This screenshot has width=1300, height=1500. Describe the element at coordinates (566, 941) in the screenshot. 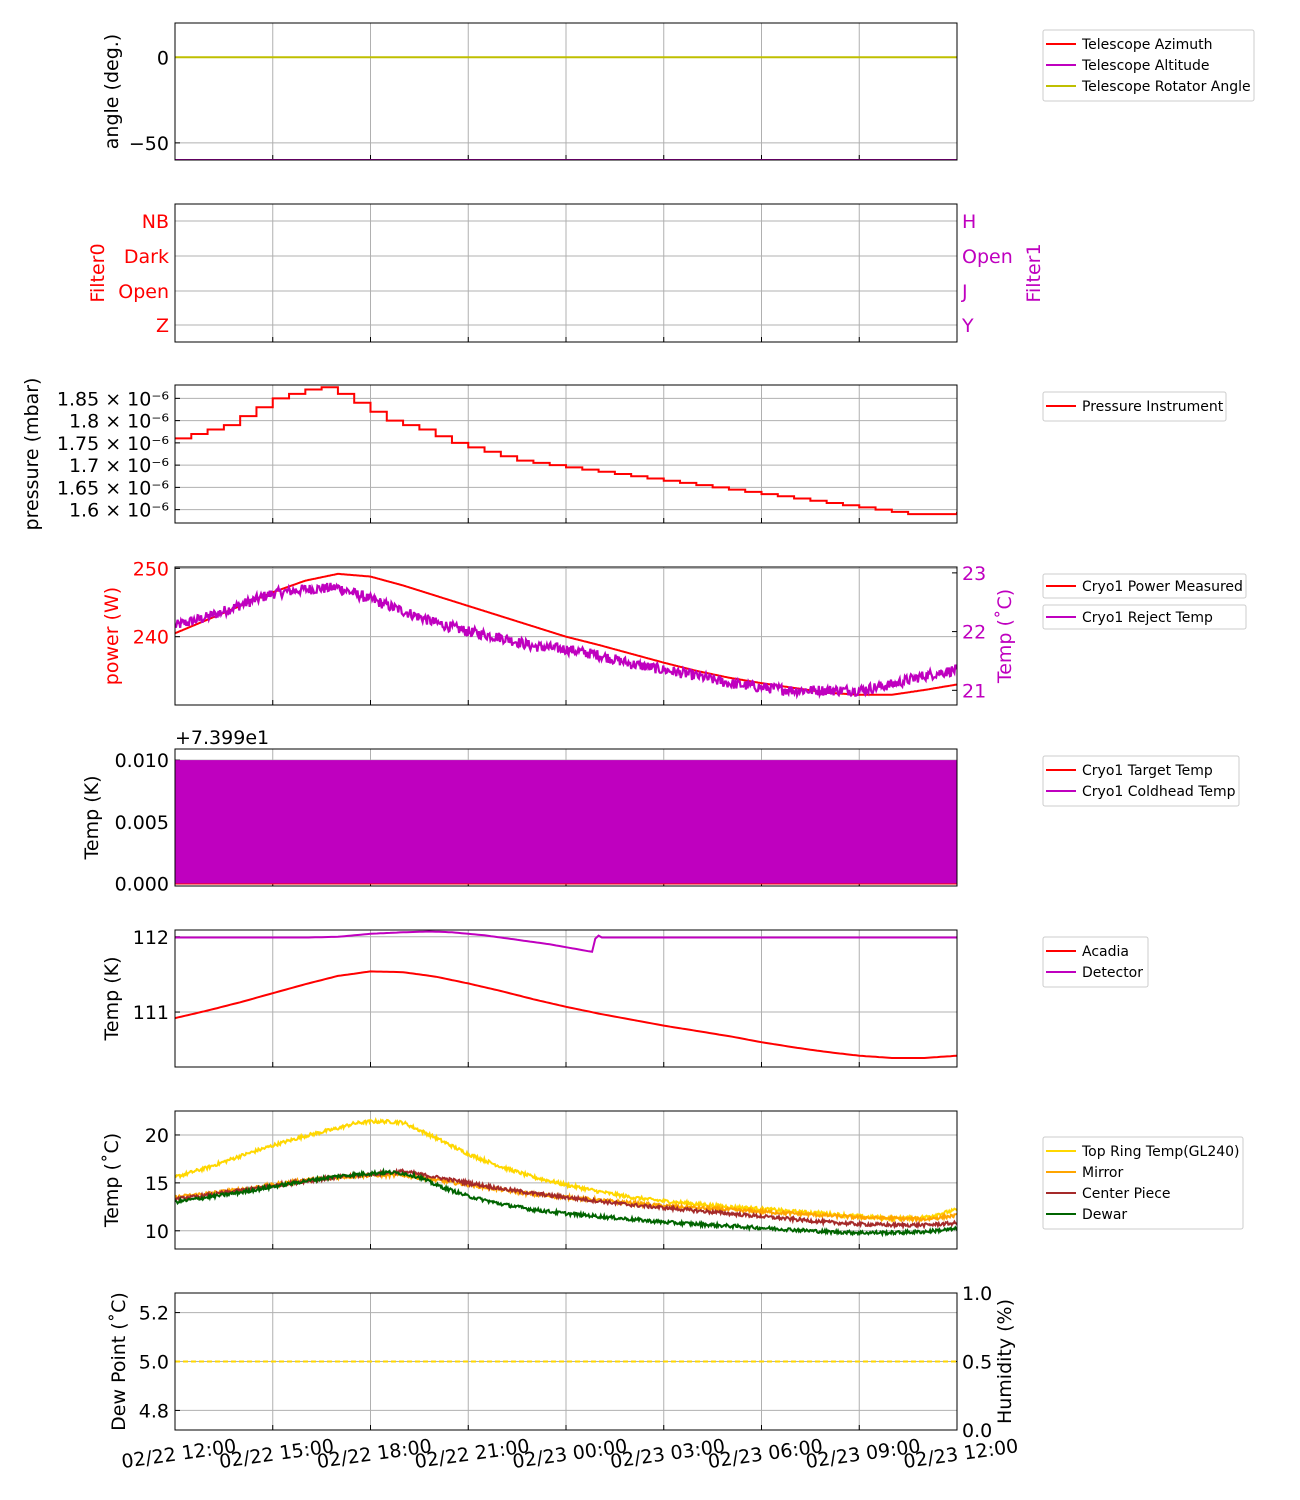

I see `series-detector` at that location.